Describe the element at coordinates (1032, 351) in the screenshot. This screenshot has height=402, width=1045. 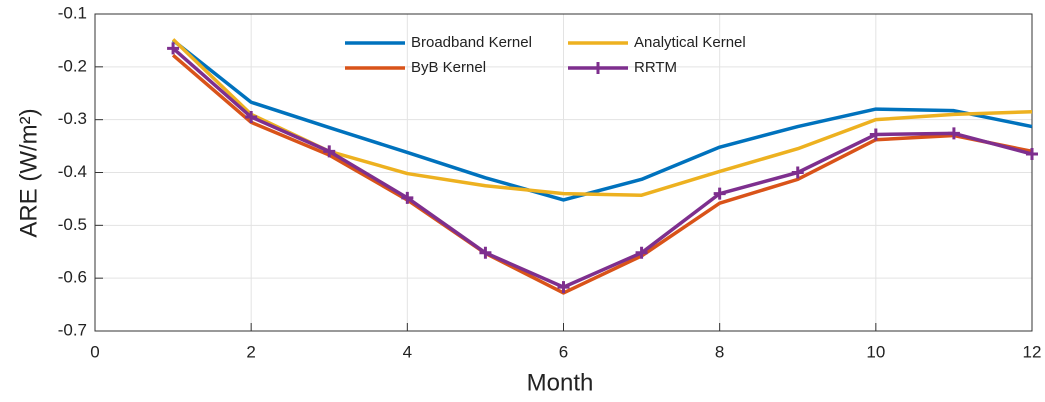
I see `x-tick-label: 12` at that location.